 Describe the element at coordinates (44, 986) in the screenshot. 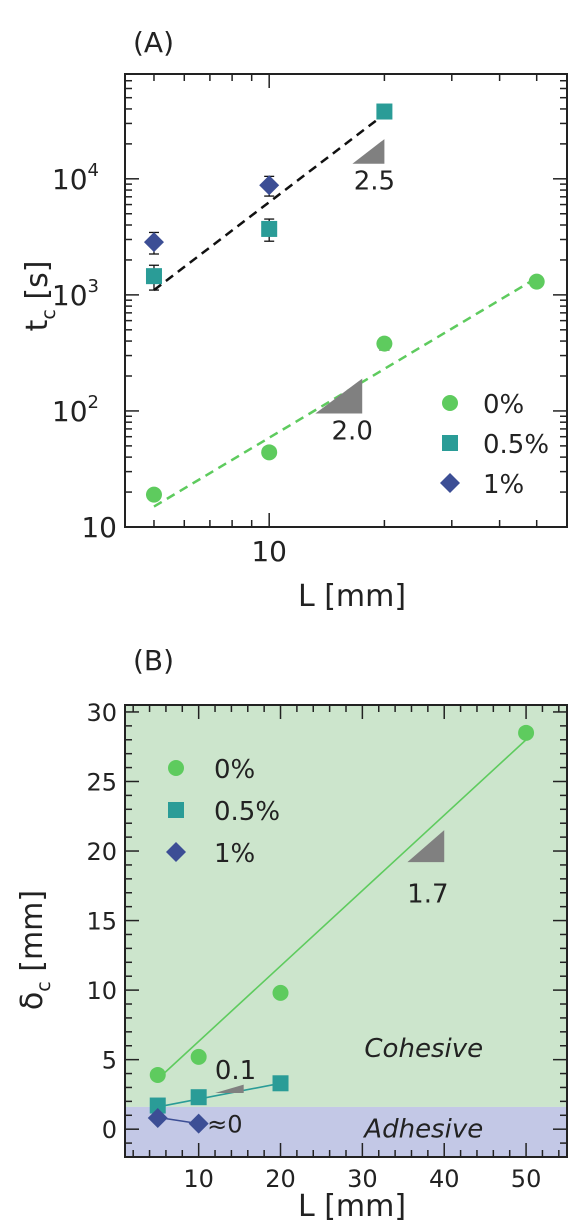

I see `panel-b-ylabel-sub: c` at that location.